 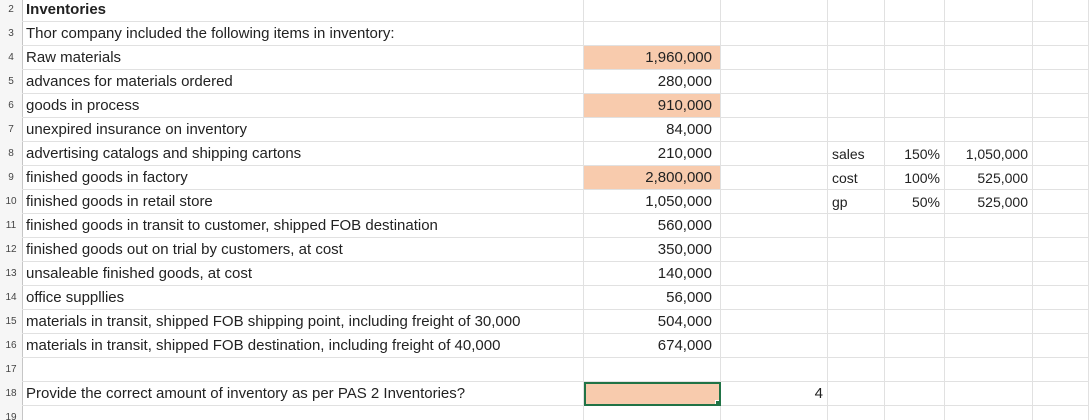 What do you see at coordinates (11, 413) in the screenshot?
I see `row-header: 19` at bounding box center [11, 413].